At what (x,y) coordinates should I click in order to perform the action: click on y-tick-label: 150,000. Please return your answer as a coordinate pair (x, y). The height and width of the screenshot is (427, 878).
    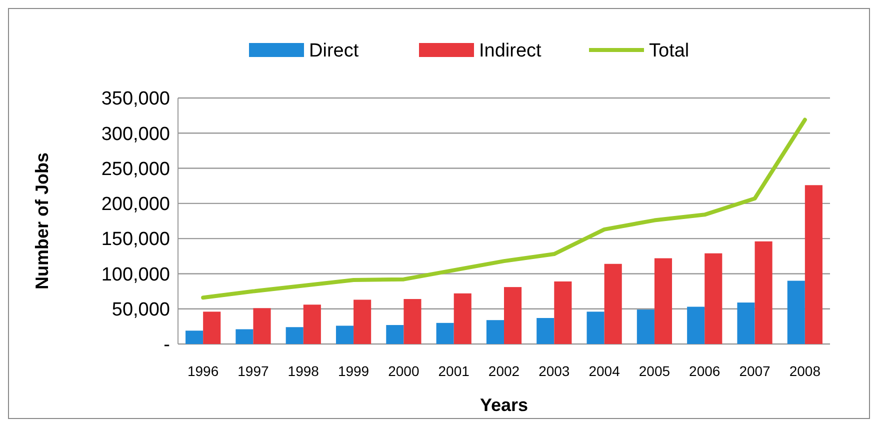
    Looking at the image, I should click on (135, 239).